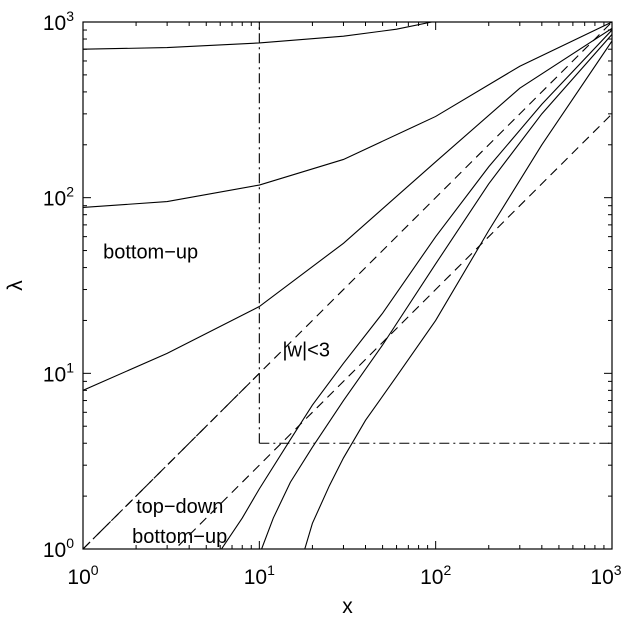  I want to click on y-tick-label: 10², so click(58, 197).